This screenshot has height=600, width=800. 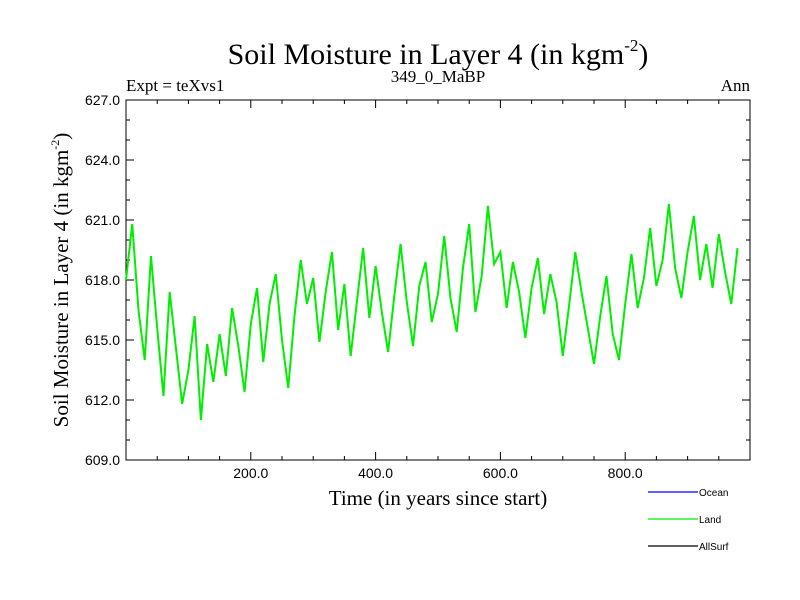 What do you see at coordinates (714, 547) in the screenshot?
I see `legend-label-allsurf: AllSurf` at bounding box center [714, 547].